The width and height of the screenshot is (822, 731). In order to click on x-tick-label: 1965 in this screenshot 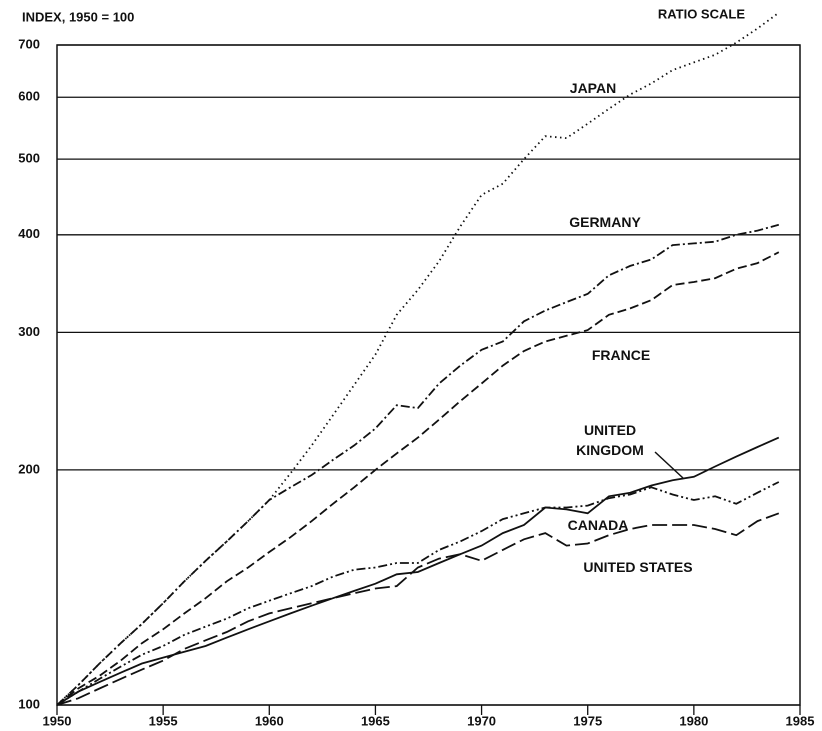, I will do `click(375, 720)`.